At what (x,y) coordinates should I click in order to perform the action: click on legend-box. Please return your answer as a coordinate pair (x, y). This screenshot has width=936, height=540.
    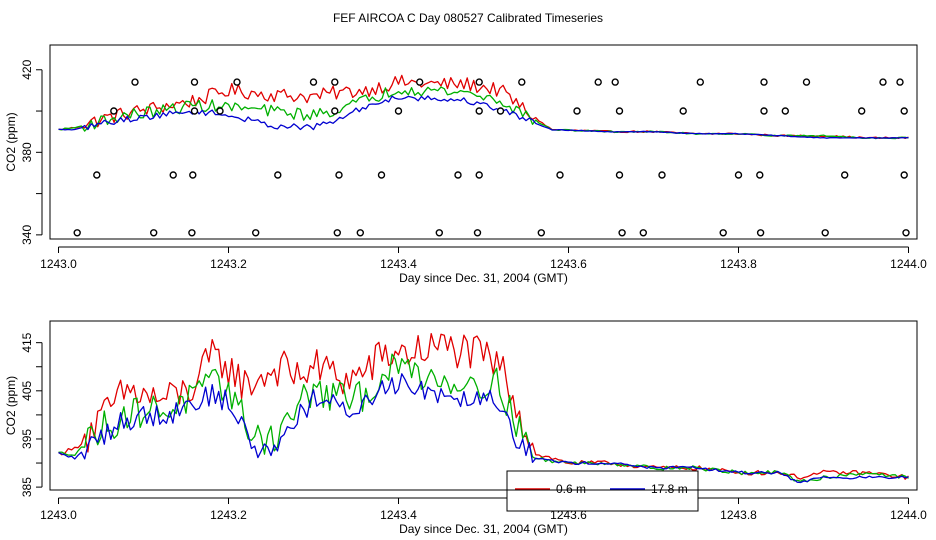
    Looking at the image, I should click on (602, 491).